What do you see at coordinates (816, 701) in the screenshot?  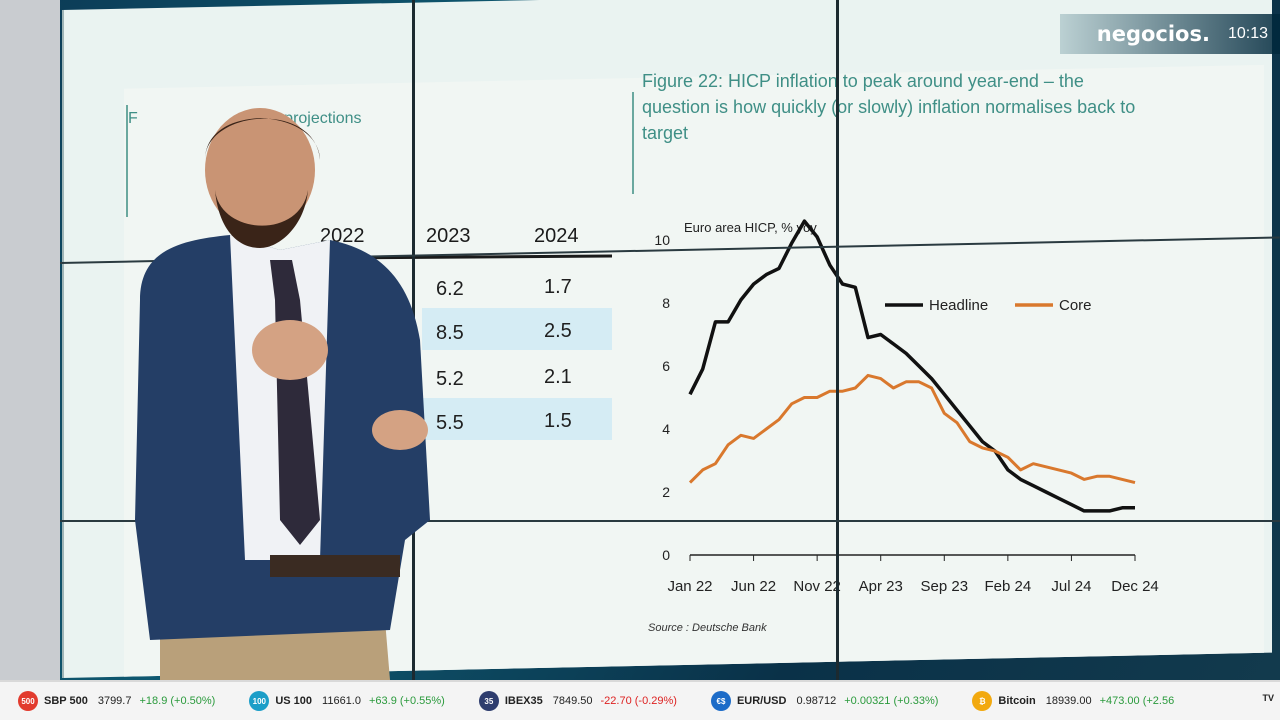 I see `ticker-value: 0.98712` at bounding box center [816, 701].